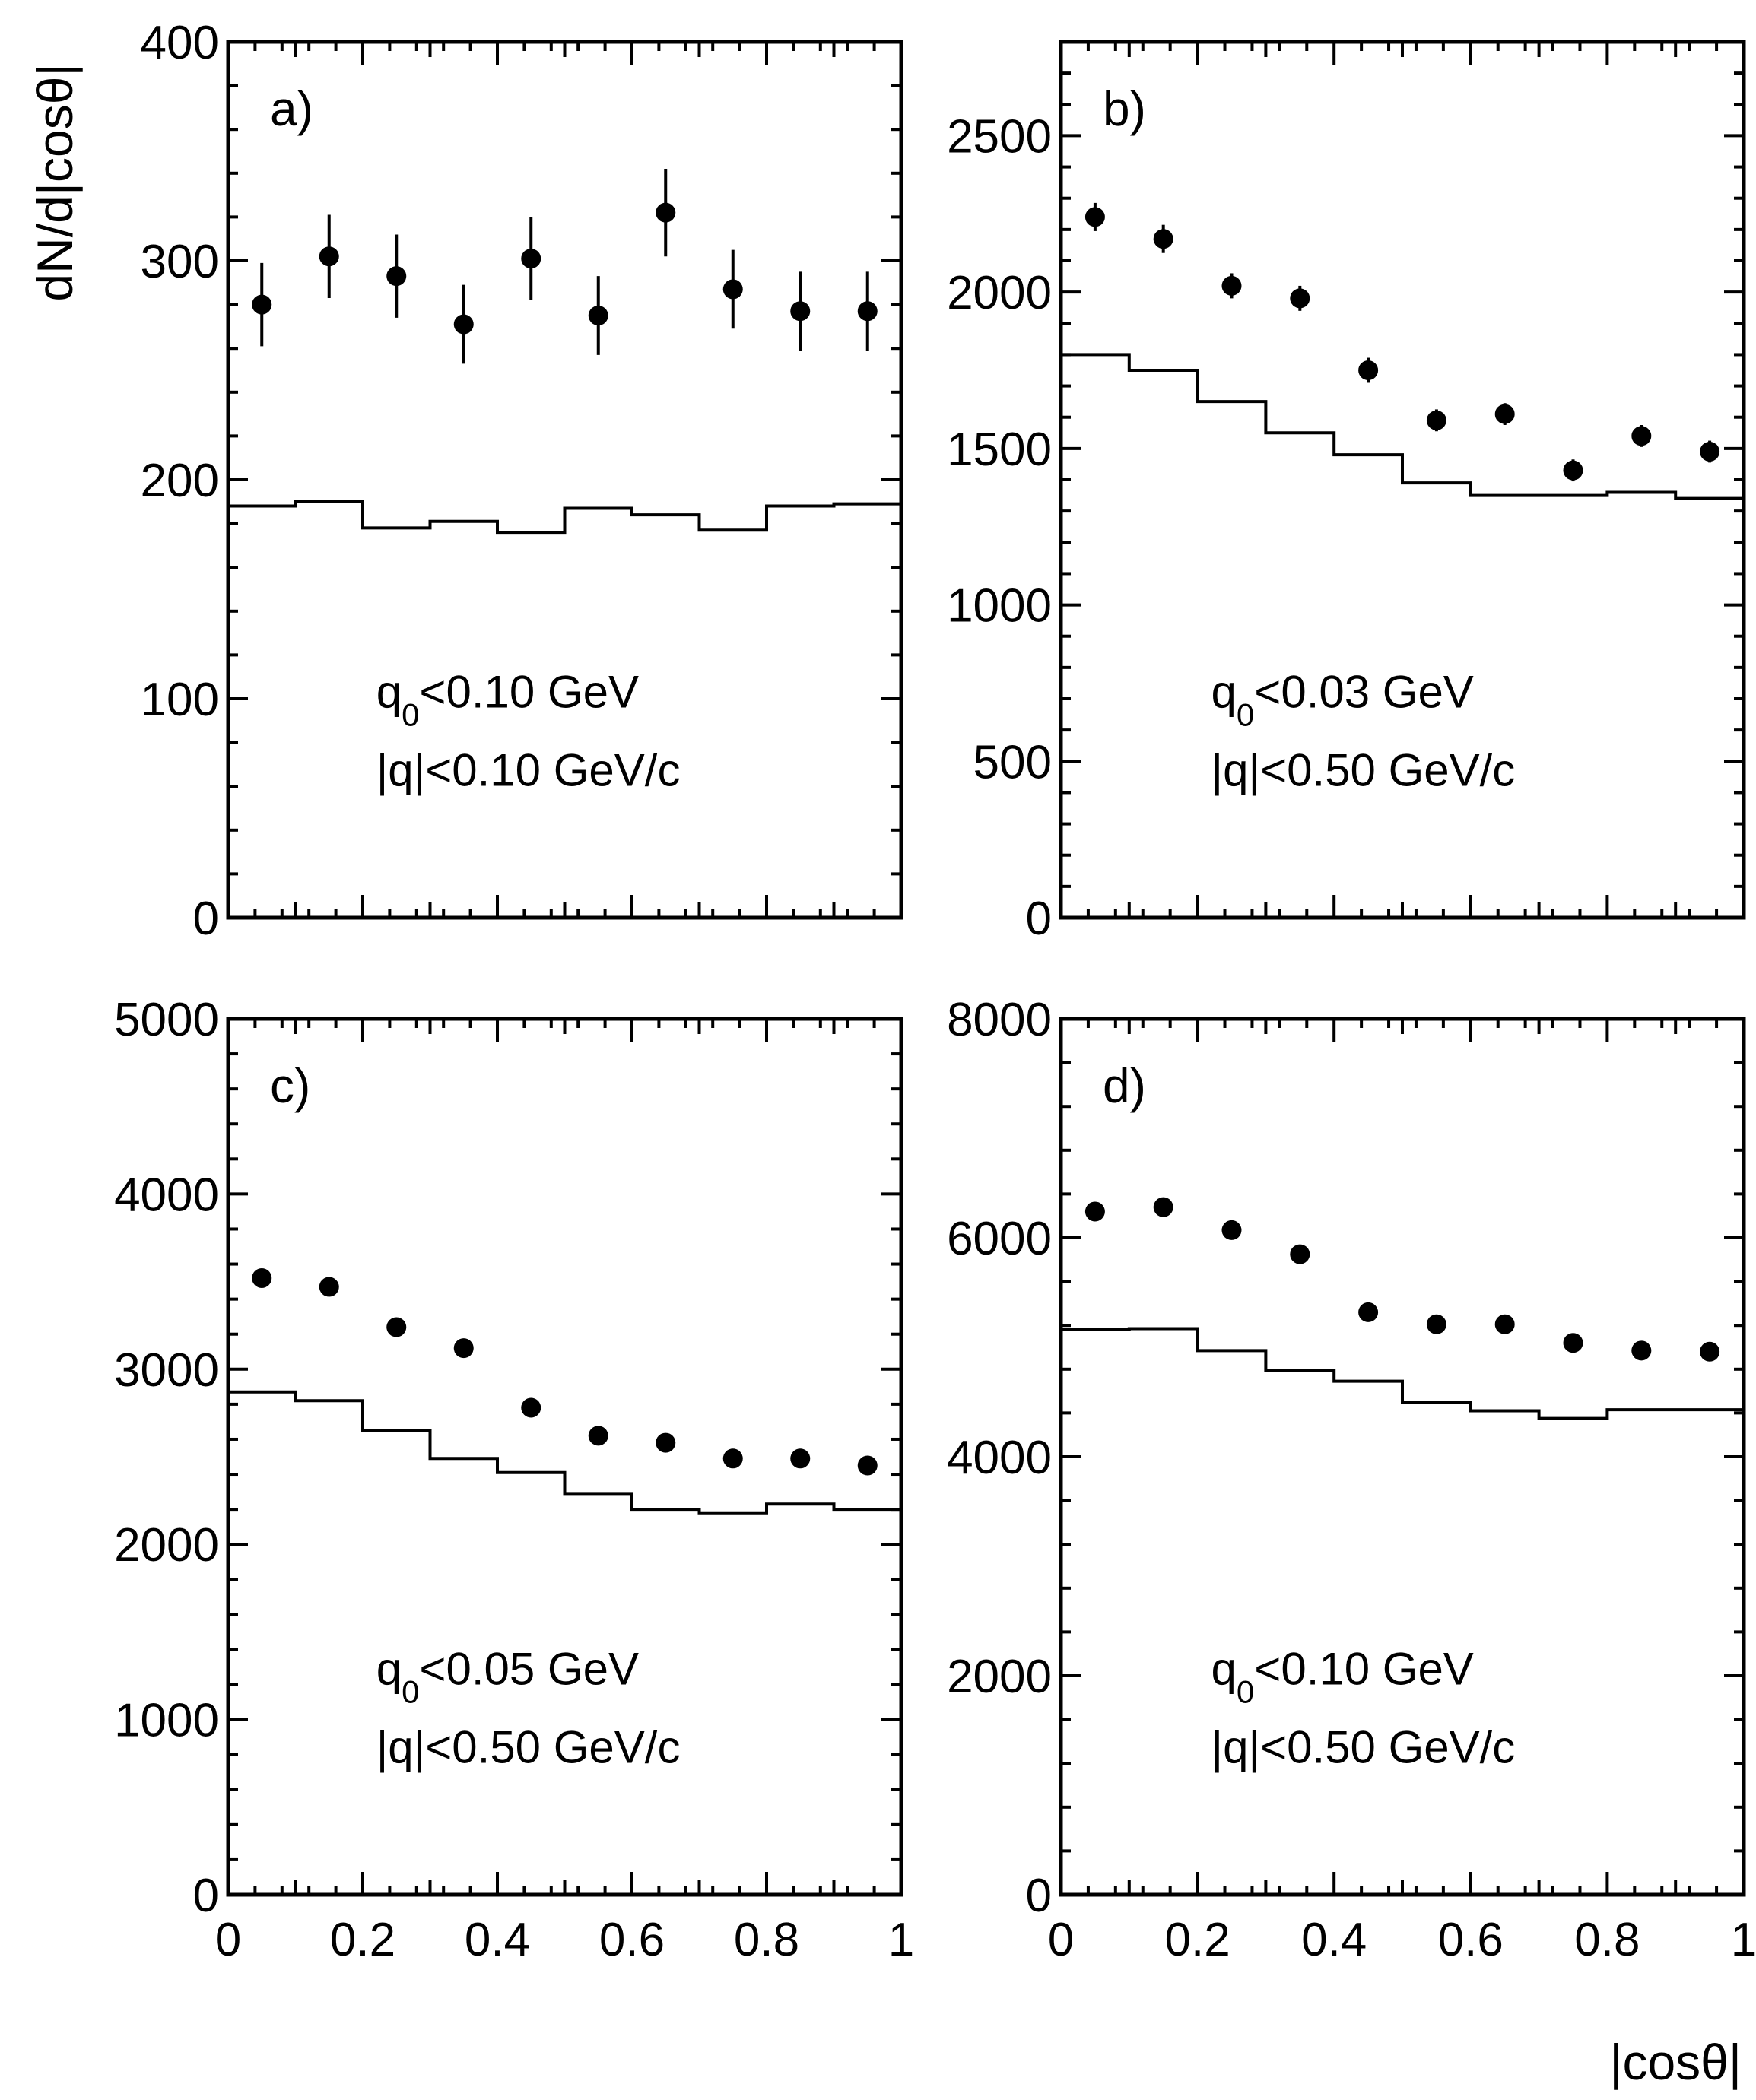  What do you see at coordinates (508, 1677) in the screenshot?
I see `cut-annotation-1: q0<0.05 GeV` at bounding box center [508, 1677].